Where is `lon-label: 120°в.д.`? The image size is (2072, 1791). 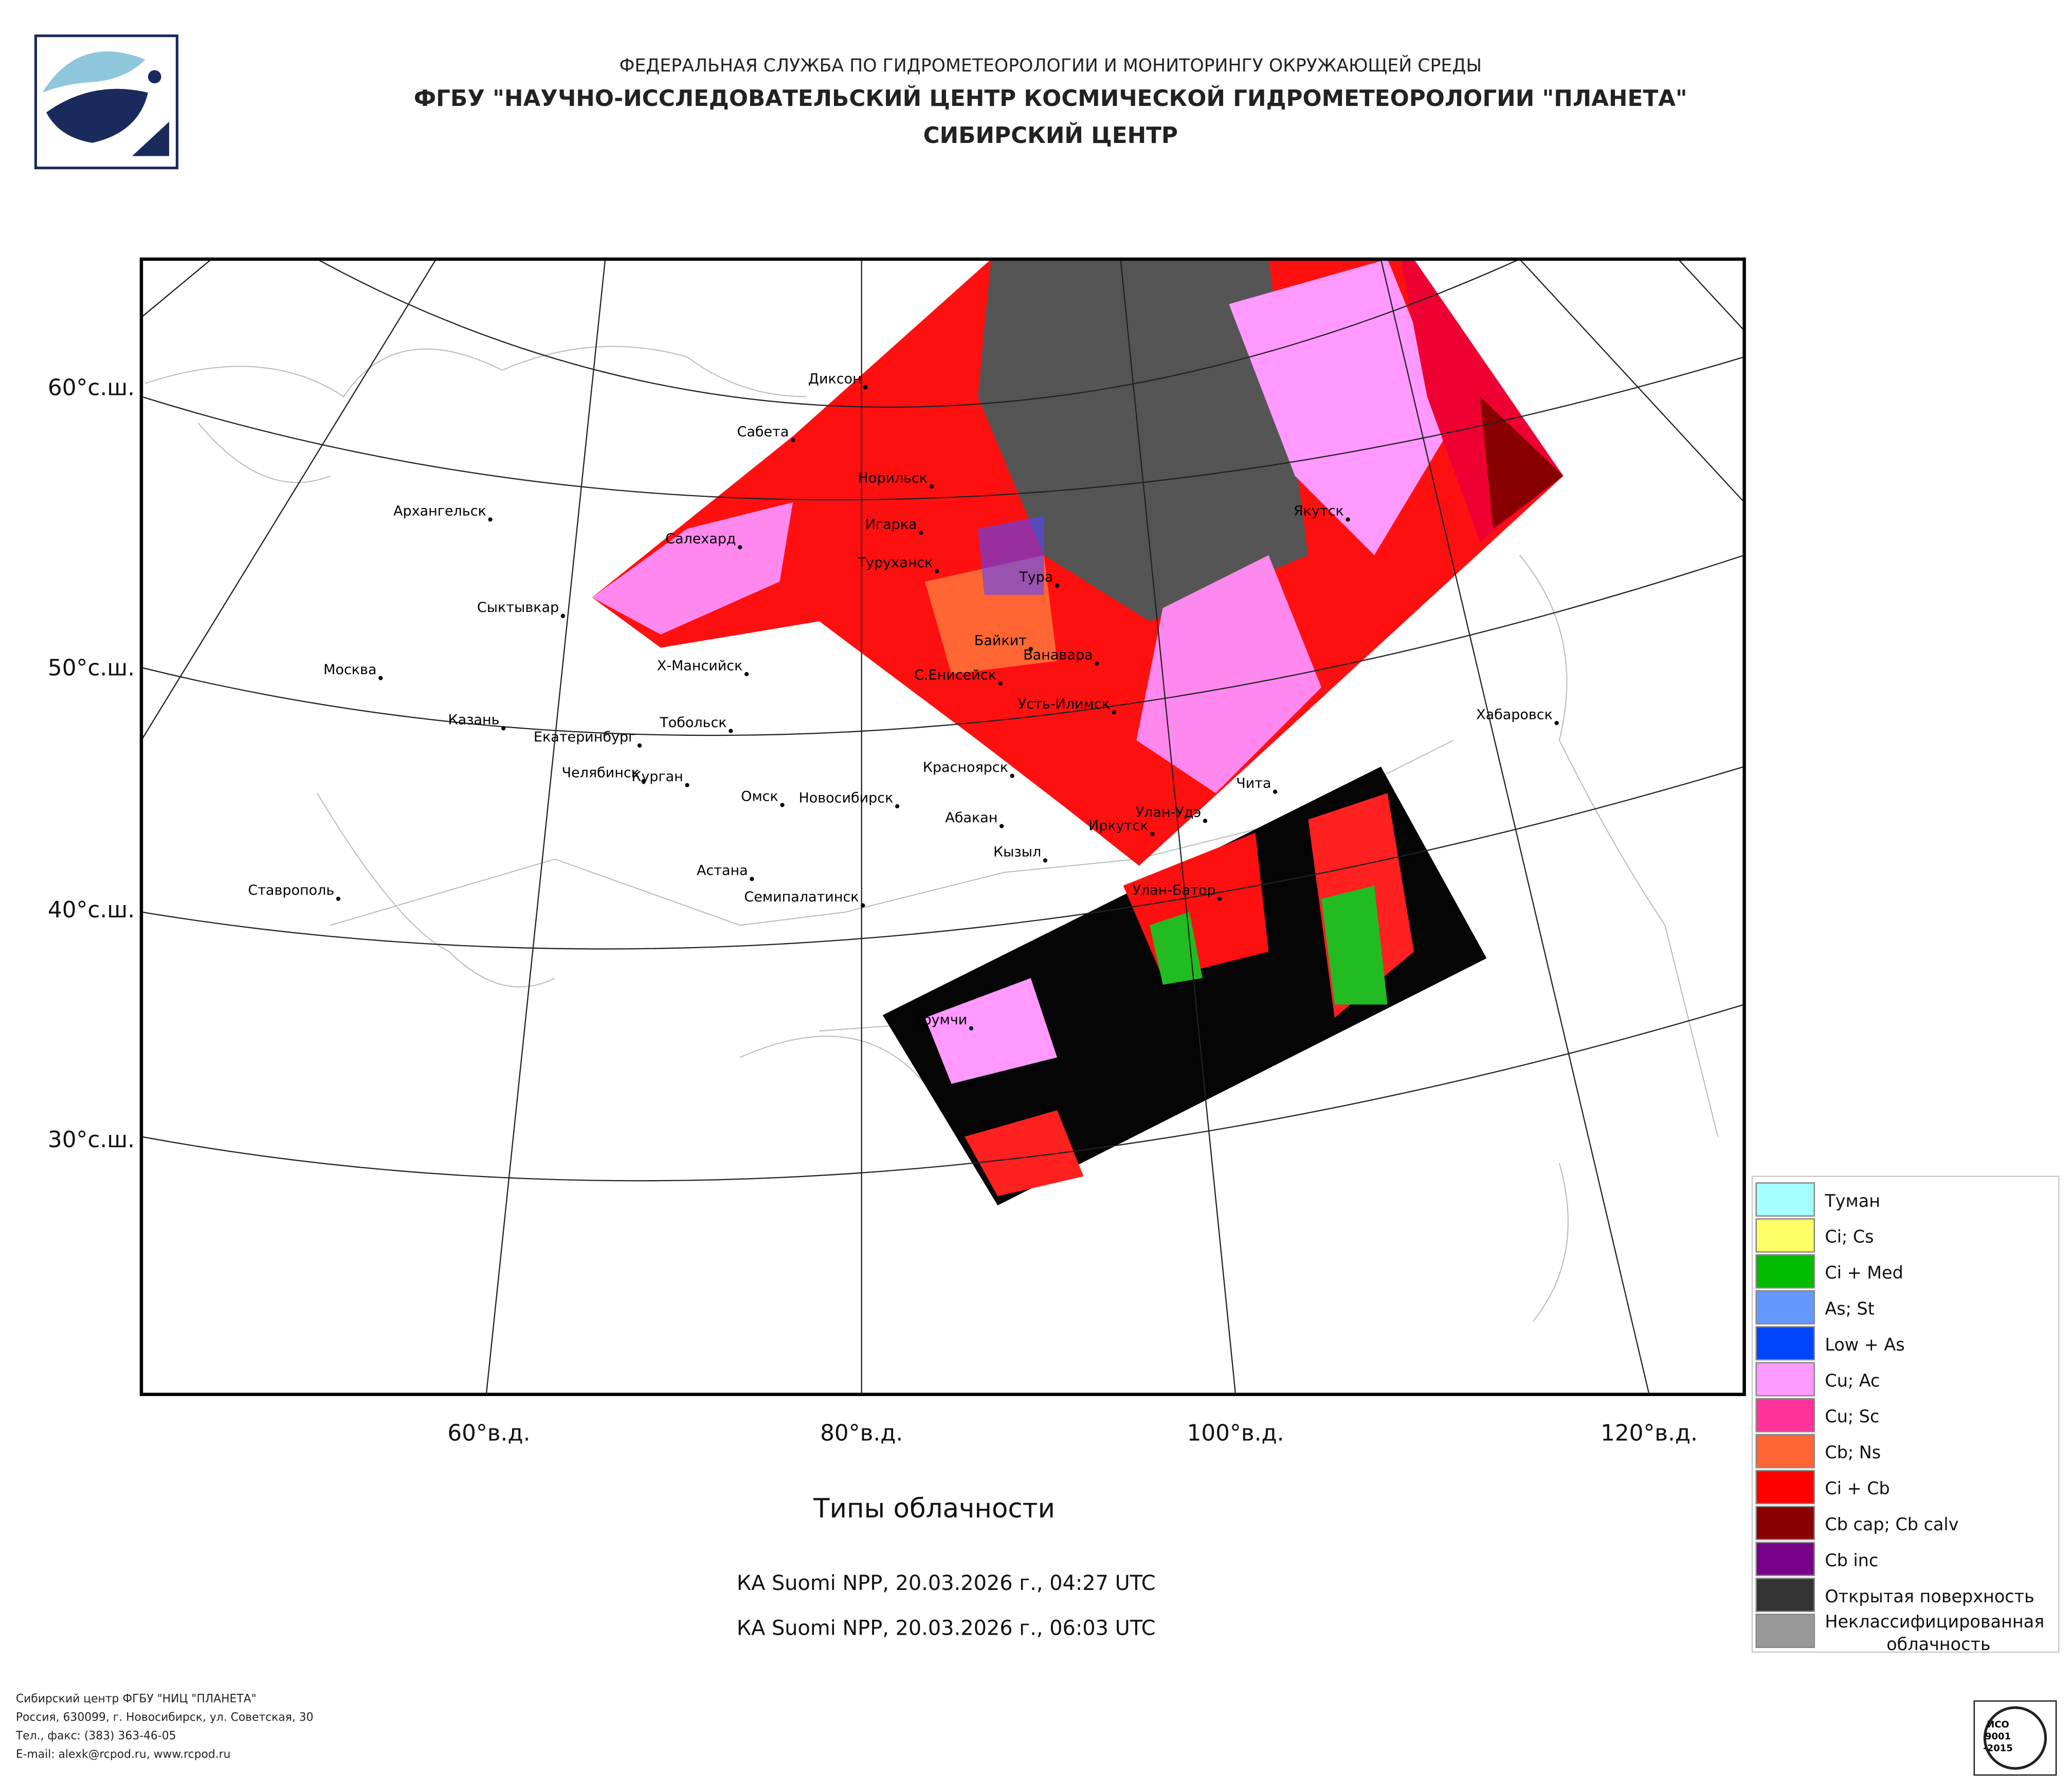 lon-label: 120°в.д. is located at coordinates (1649, 1433).